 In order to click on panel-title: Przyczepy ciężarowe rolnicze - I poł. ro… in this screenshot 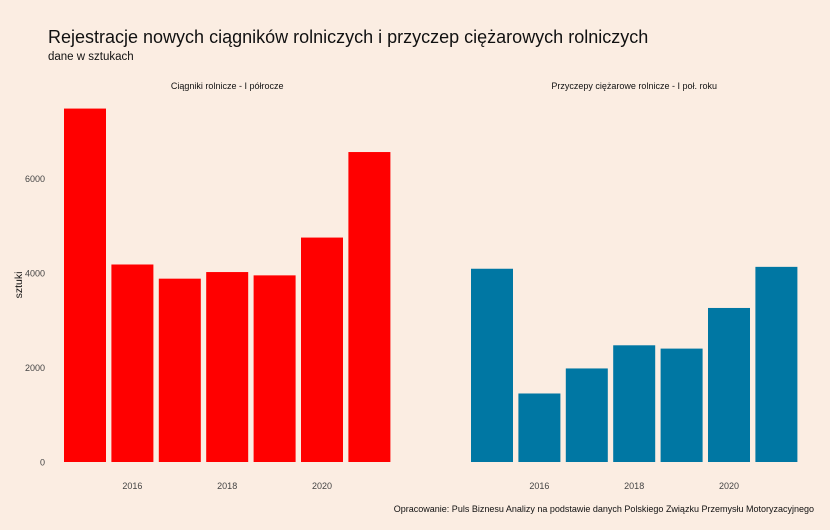, I will do `click(634, 86)`.